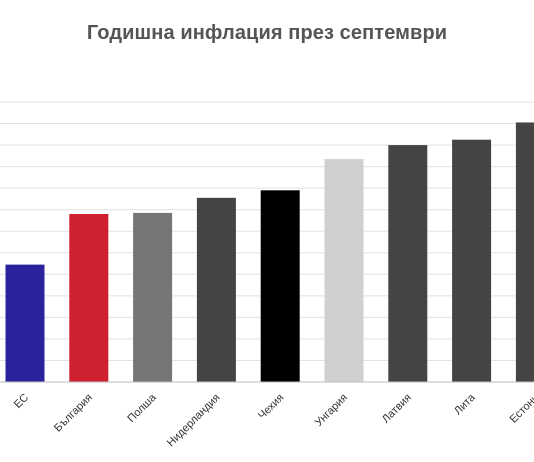 This screenshot has width=534, height=462. What do you see at coordinates (465, 404) in the screenshot?
I see `x-tick-label: Лита` at bounding box center [465, 404].